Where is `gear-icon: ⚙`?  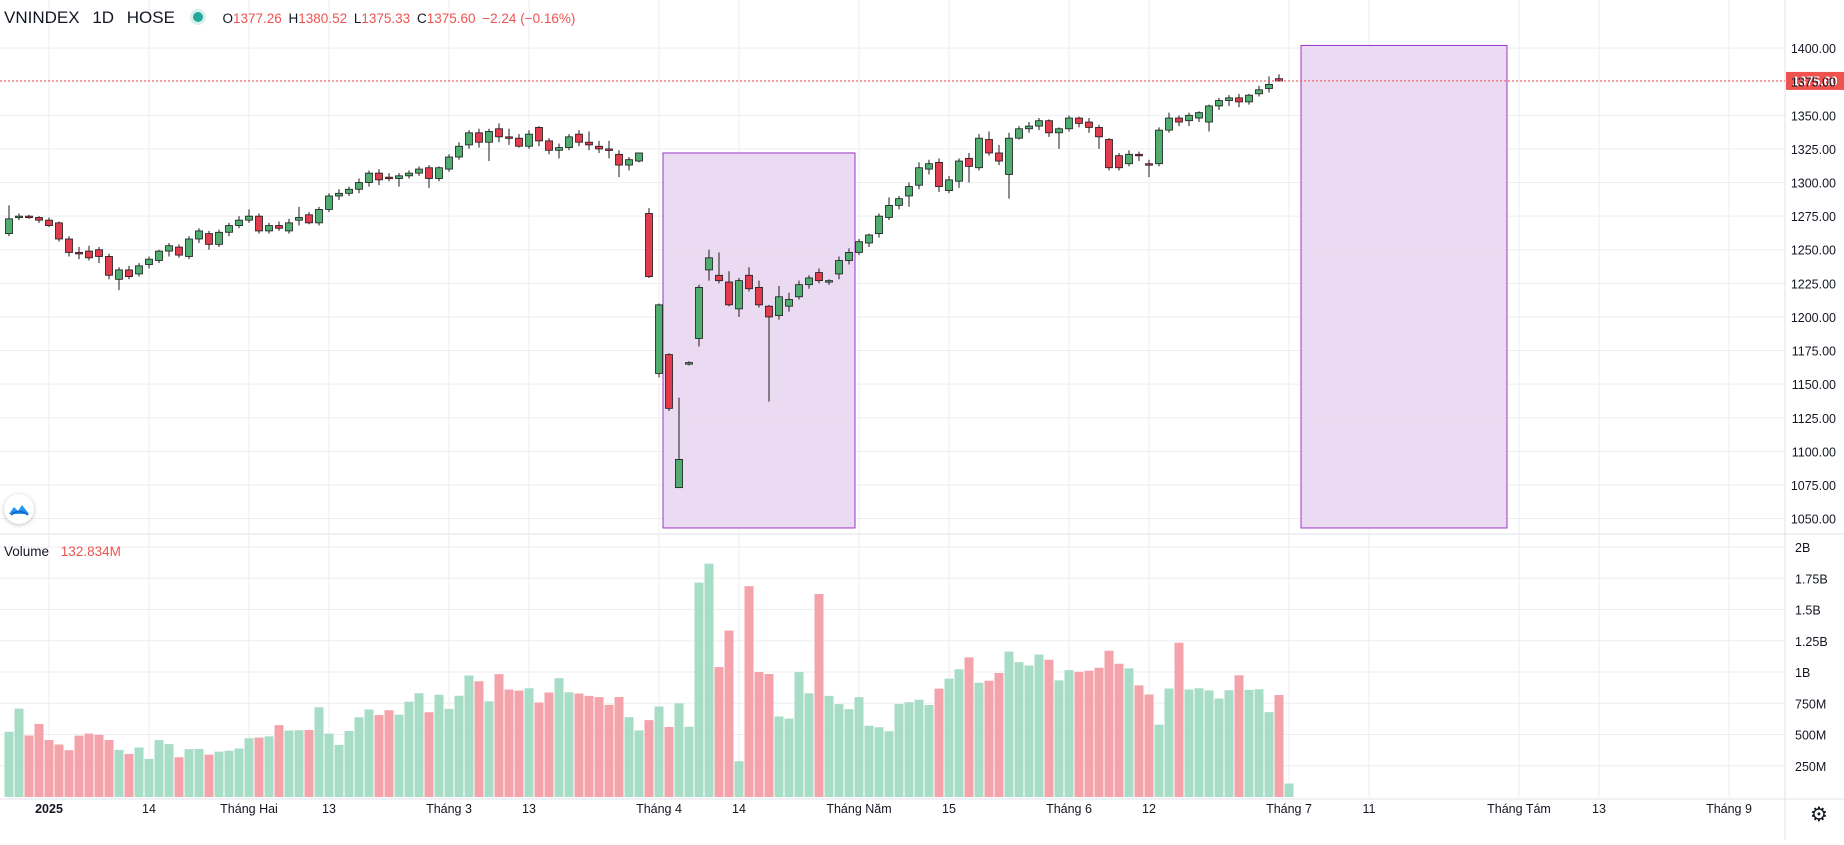
gear-icon: ⚙ is located at coordinates (1819, 815).